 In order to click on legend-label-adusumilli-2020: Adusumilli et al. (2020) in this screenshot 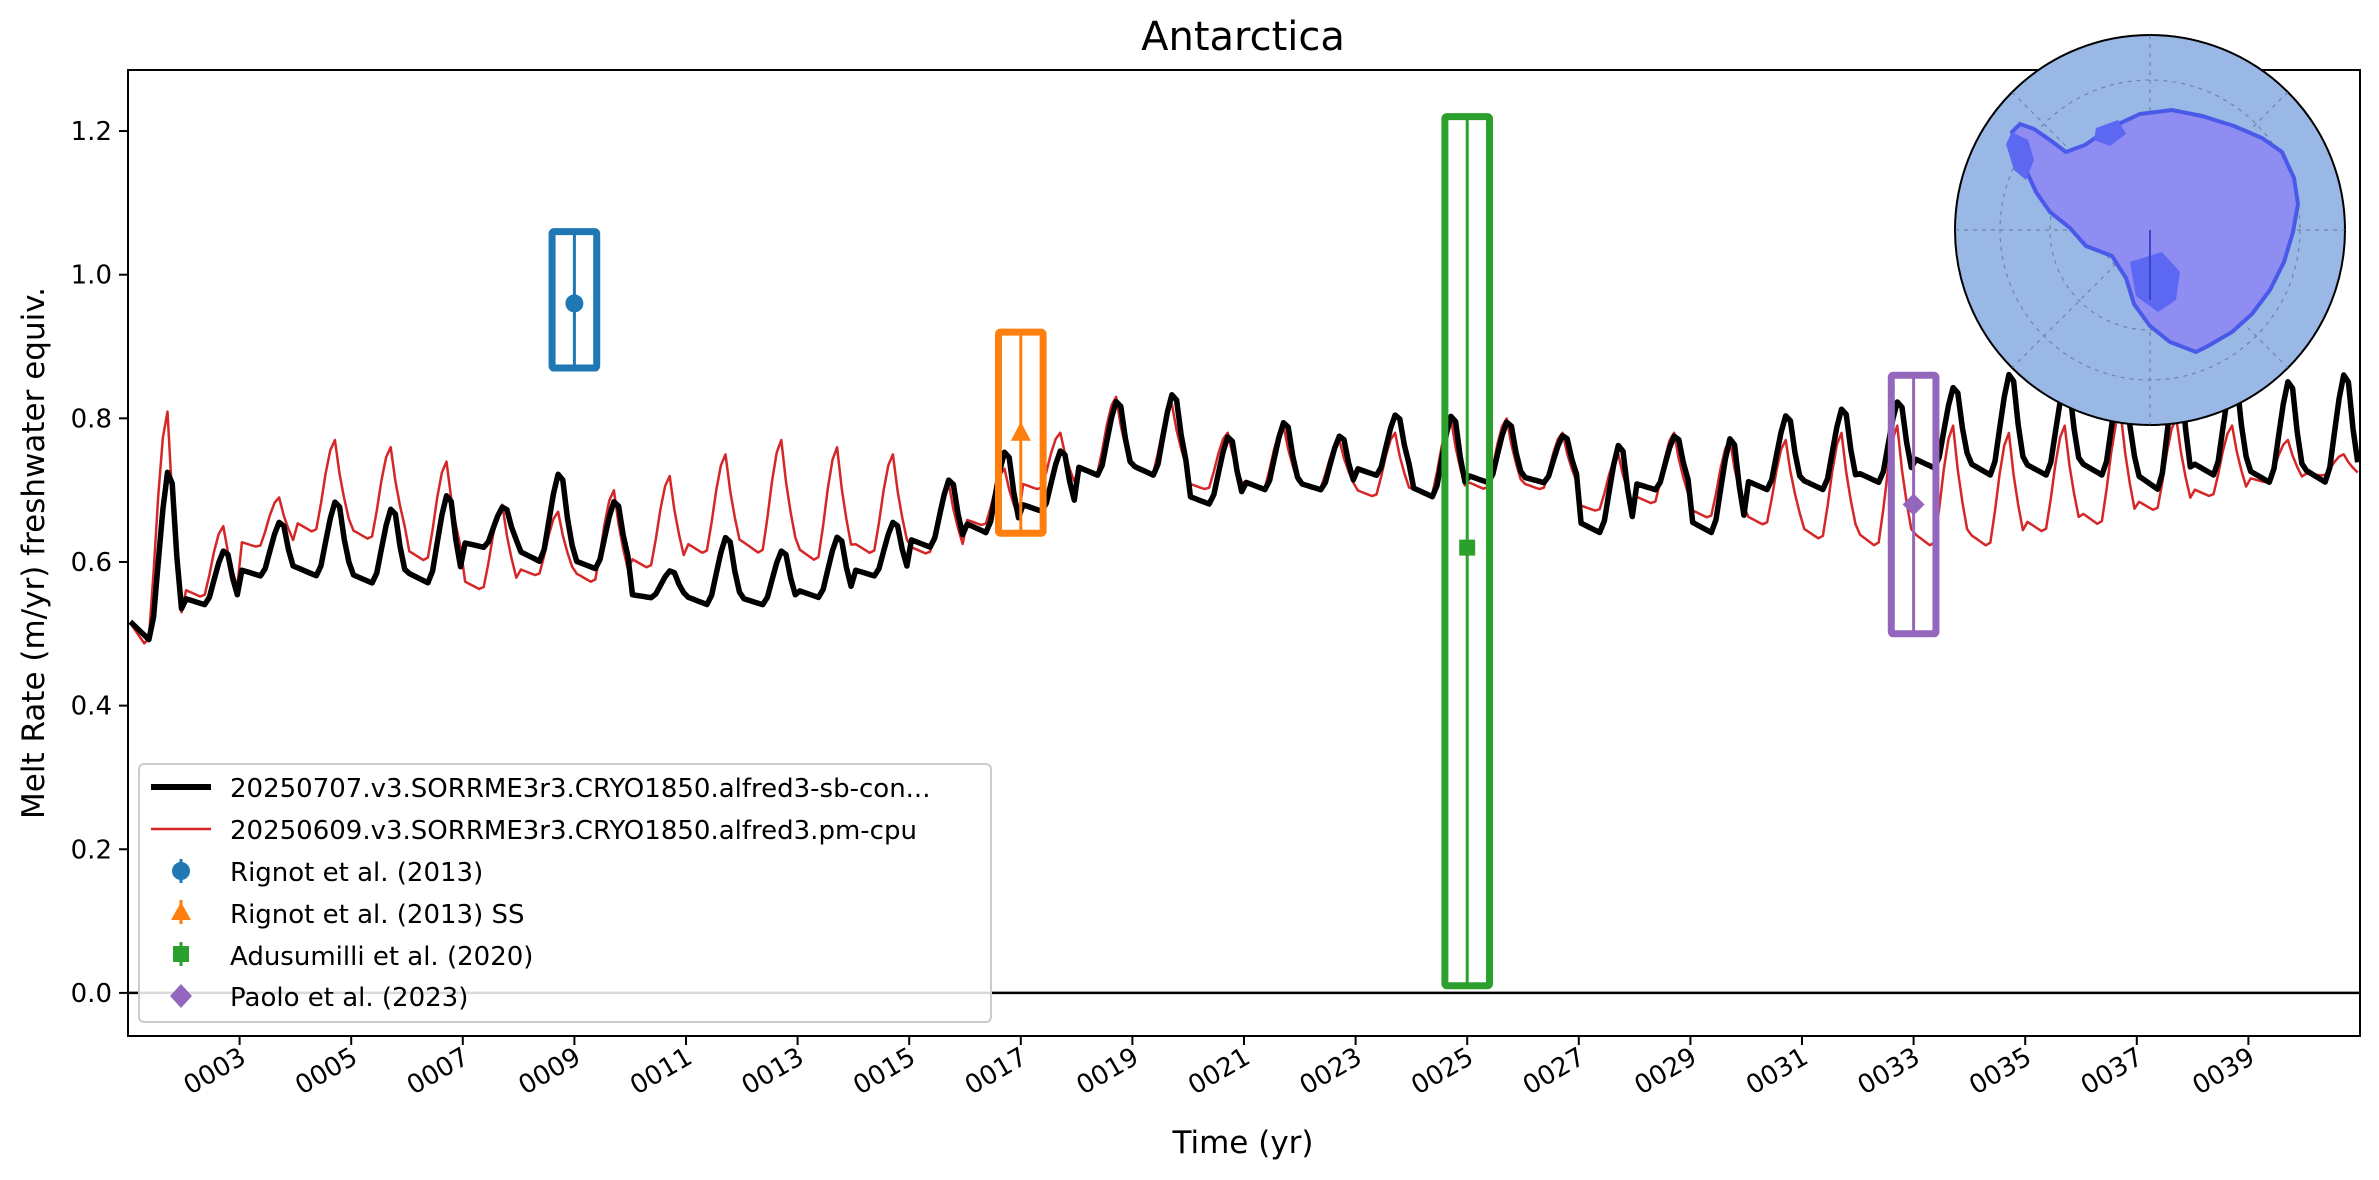, I will do `click(381, 957)`.